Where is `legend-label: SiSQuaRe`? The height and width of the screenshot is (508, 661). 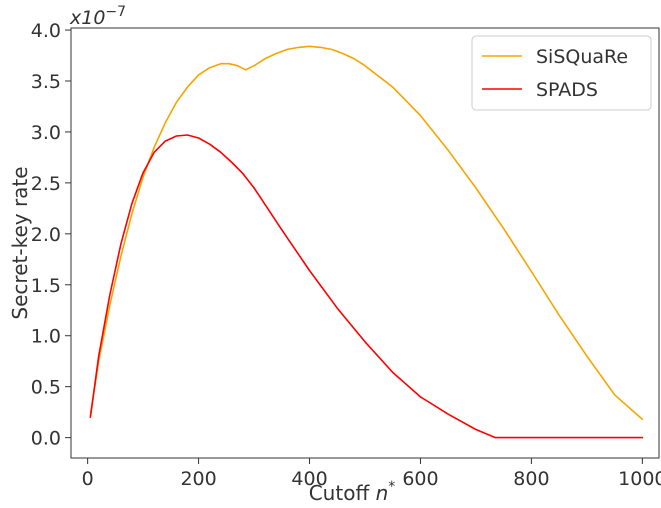
legend-label: SiSQuaRe is located at coordinates (582, 57).